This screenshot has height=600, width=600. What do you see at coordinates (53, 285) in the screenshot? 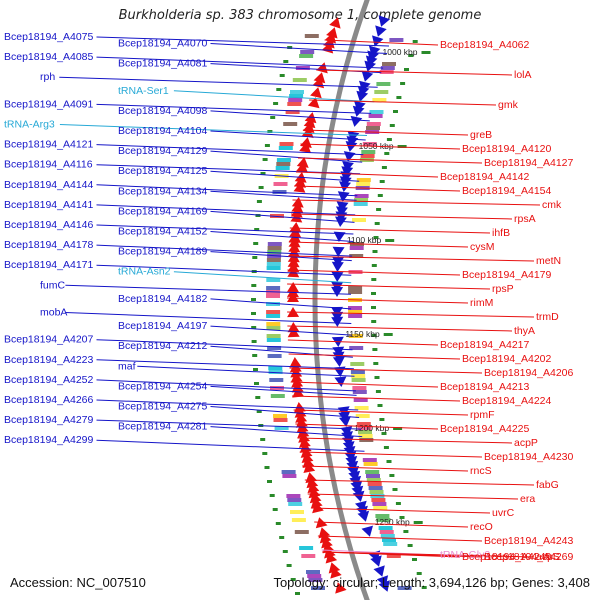
I see `left-gene-label: fumC` at bounding box center [53, 285].